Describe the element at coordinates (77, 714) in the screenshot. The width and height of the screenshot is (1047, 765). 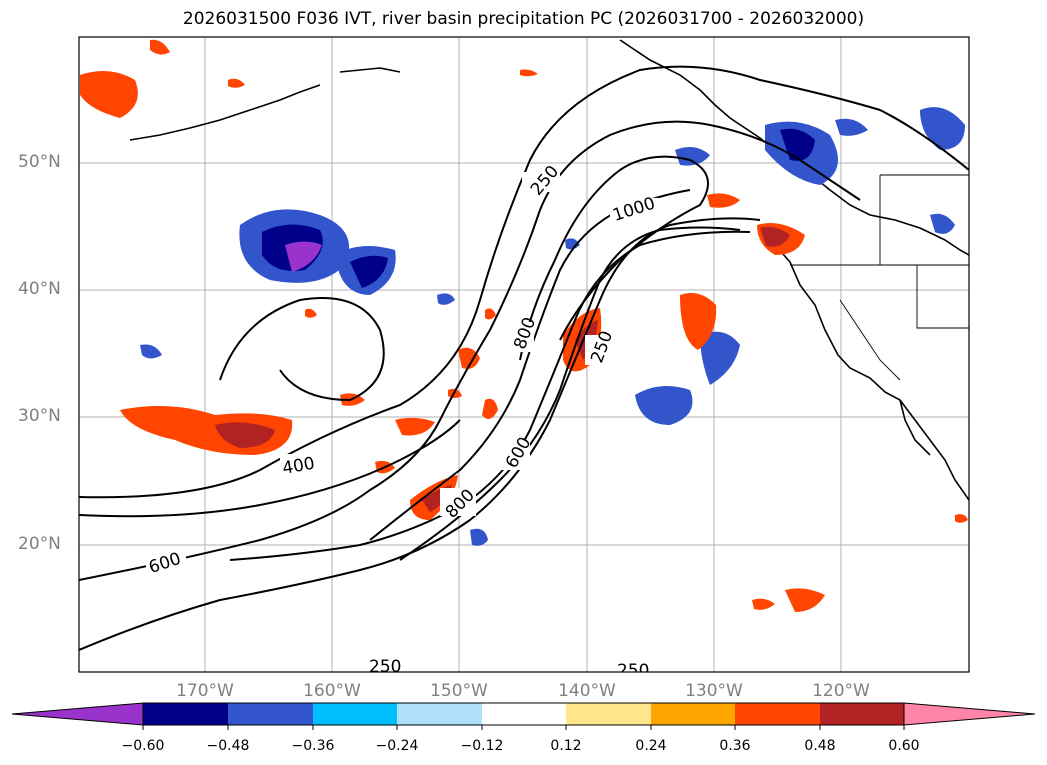
I see `colorbar-arrow-low` at that location.